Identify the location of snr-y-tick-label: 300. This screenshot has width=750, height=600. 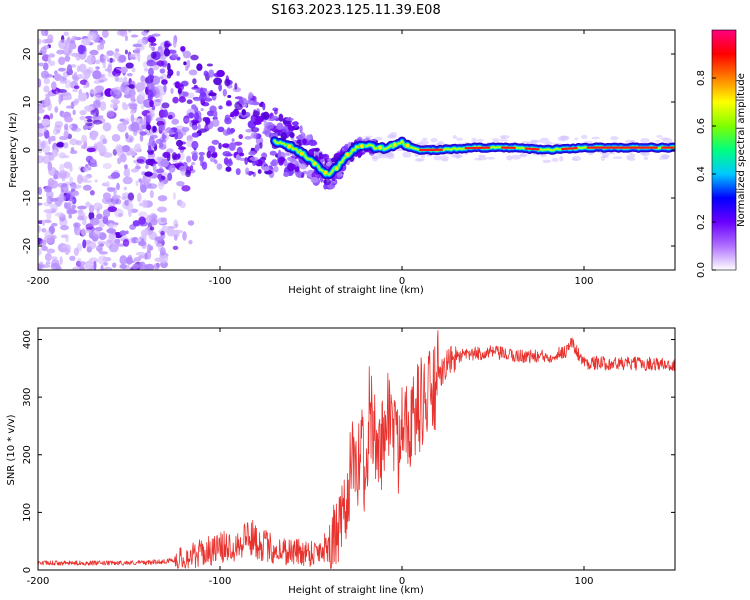
(27, 397).